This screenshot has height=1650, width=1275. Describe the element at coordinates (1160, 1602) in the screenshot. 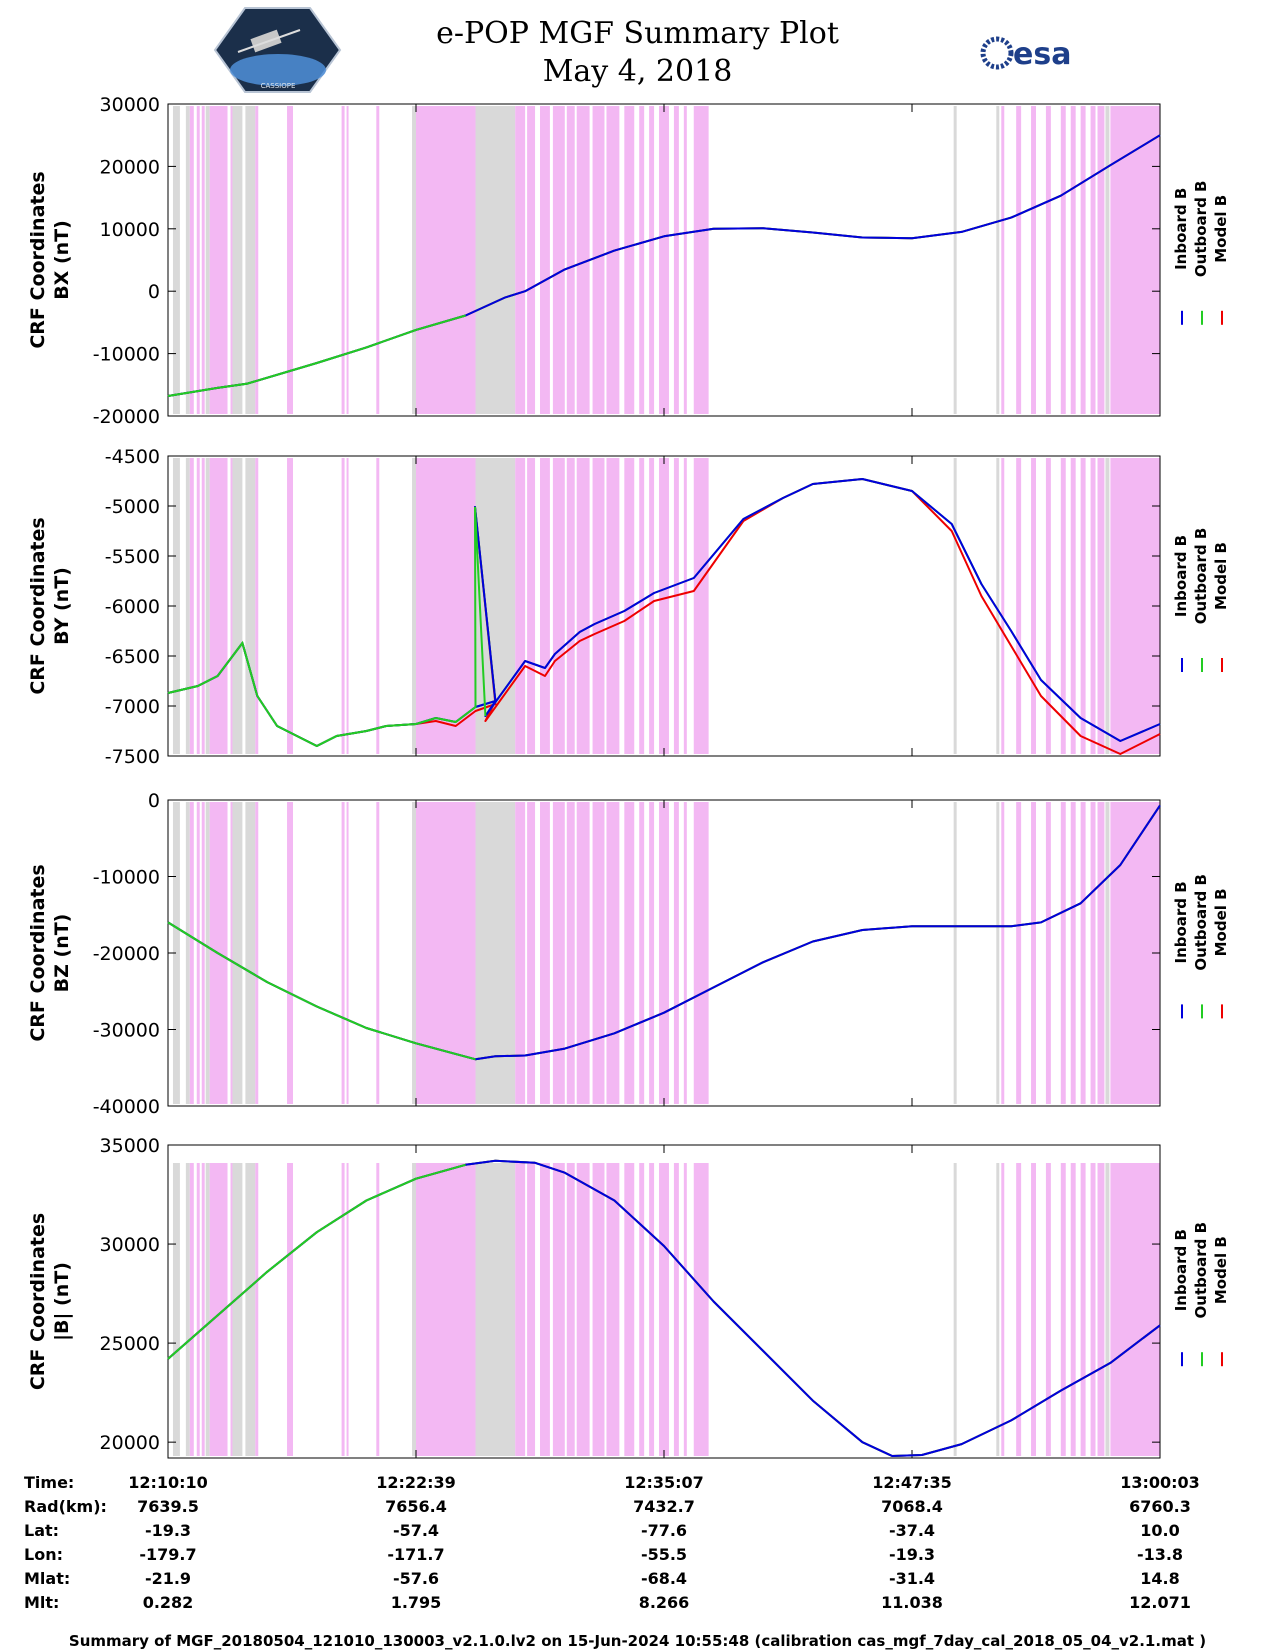

I see `ephemeris-value: 12.071` at that location.